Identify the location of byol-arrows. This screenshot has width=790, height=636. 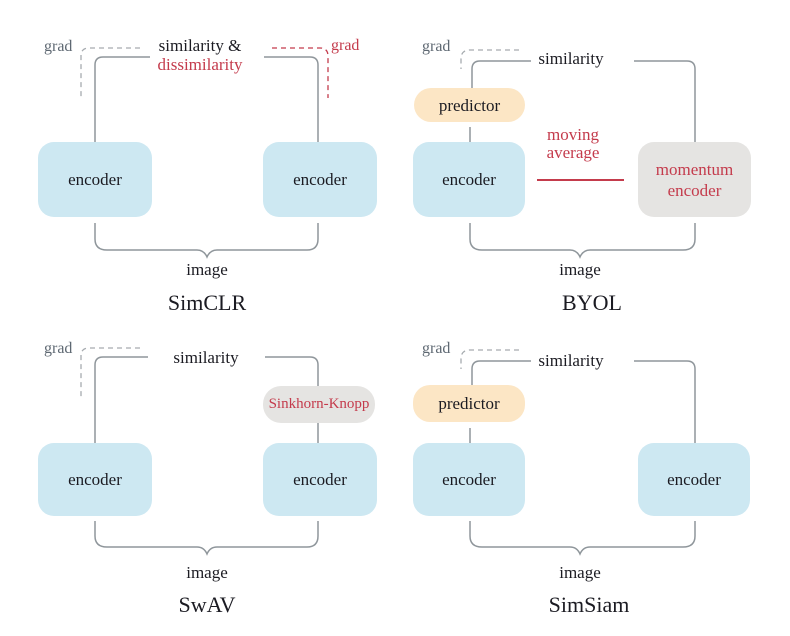
(578, 154).